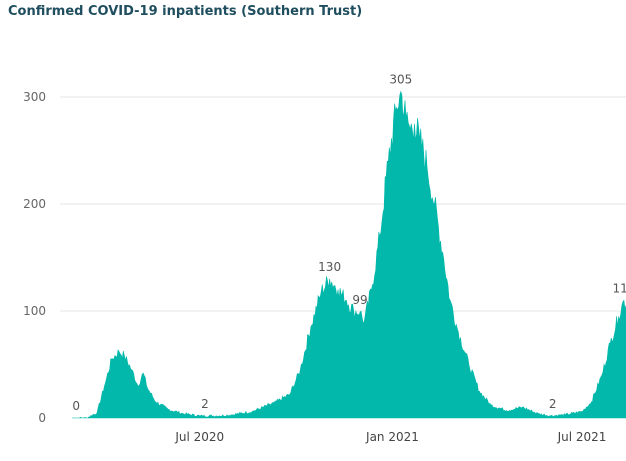  What do you see at coordinates (34, 311) in the screenshot?
I see `y-tick-label: 100` at bounding box center [34, 311].